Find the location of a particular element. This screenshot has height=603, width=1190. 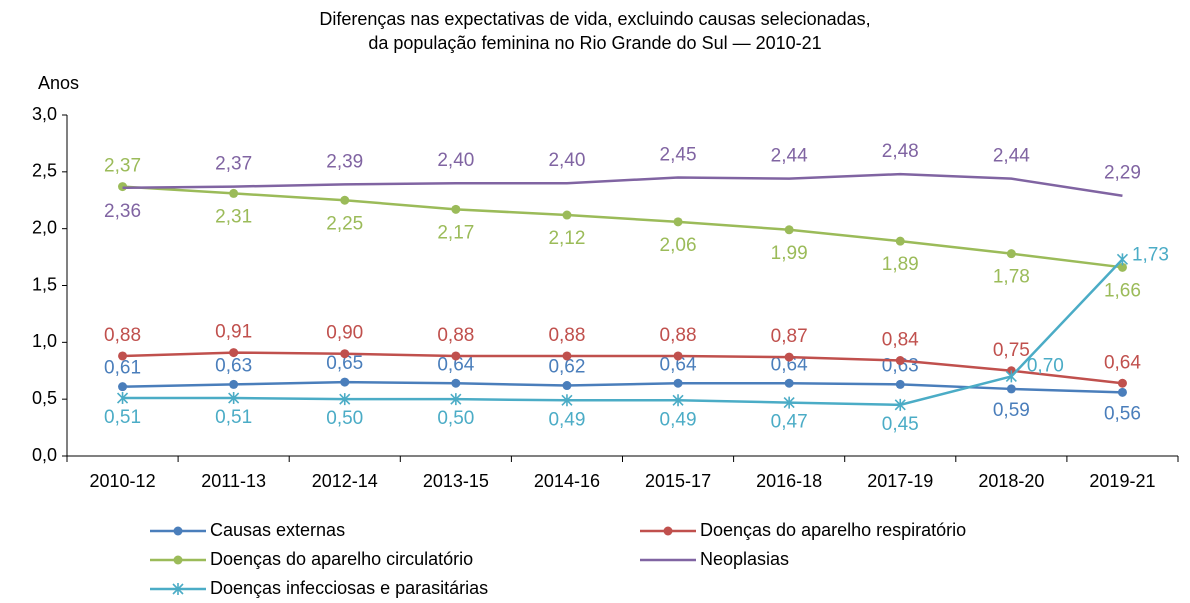

value-label: 1,78 is located at coordinates (1011, 277).